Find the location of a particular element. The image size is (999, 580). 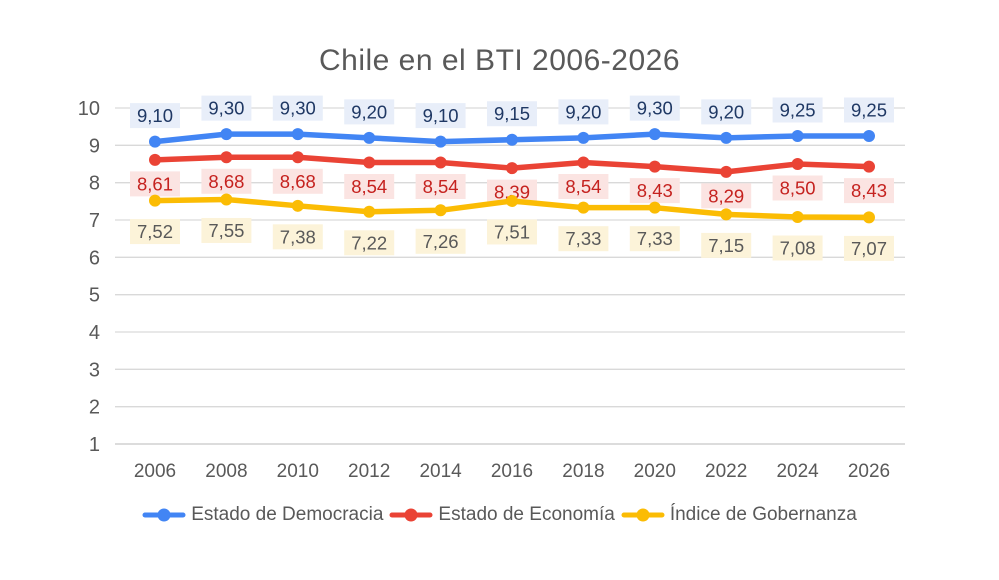

data-label-estado-de-economia: 8,39 is located at coordinates (512, 192).